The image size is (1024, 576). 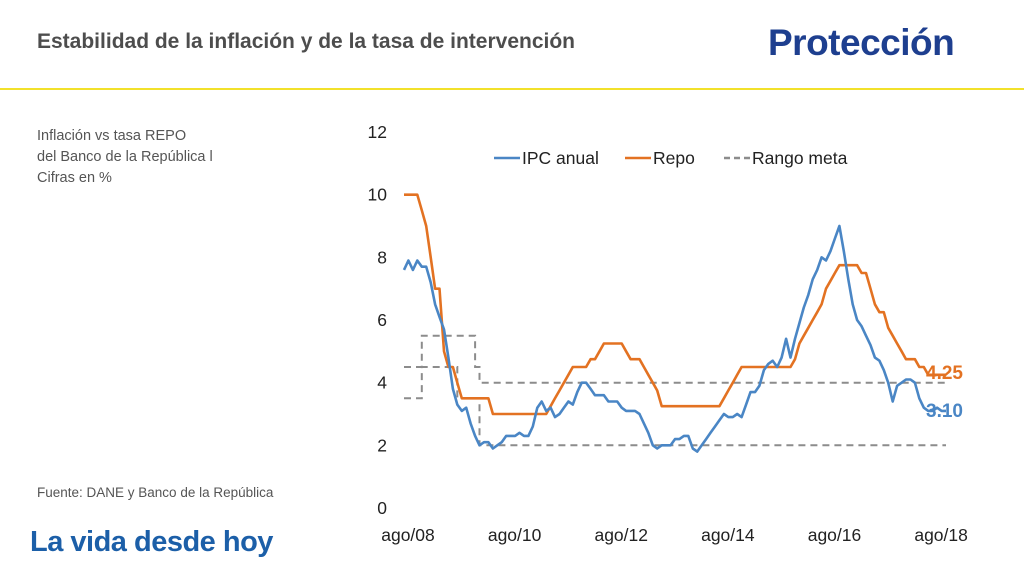 What do you see at coordinates (382, 445) in the screenshot?
I see `y-tick-label: 2` at bounding box center [382, 445].